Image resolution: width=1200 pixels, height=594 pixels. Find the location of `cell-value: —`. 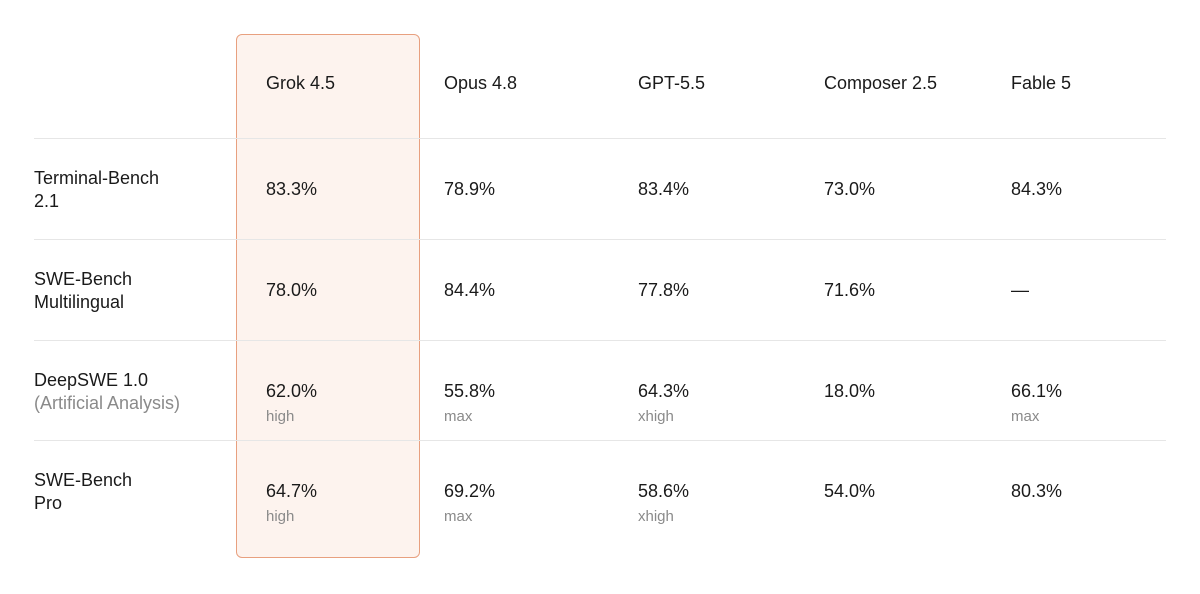

cell-value: — is located at coordinates (1020, 290).